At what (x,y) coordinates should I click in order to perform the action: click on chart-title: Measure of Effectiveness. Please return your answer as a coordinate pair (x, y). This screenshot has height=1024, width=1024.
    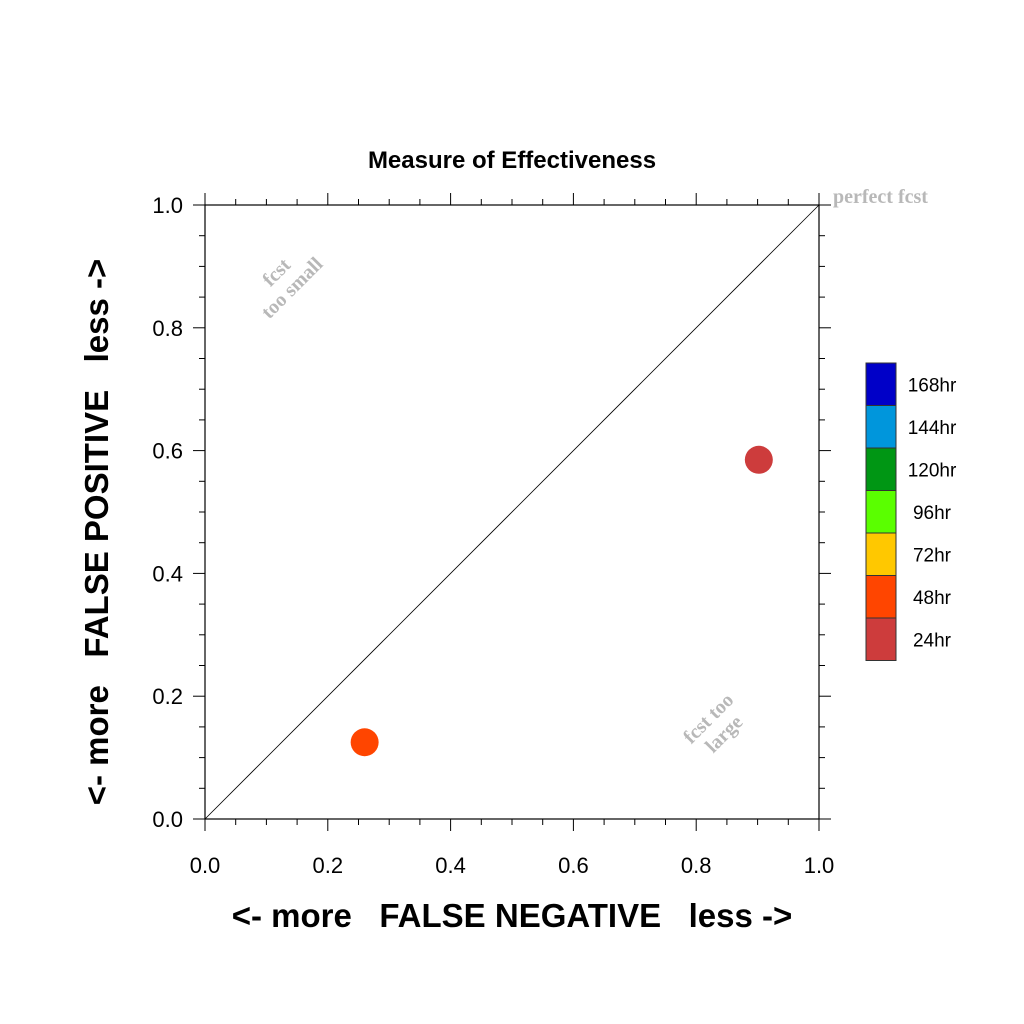
    Looking at the image, I should click on (512, 160).